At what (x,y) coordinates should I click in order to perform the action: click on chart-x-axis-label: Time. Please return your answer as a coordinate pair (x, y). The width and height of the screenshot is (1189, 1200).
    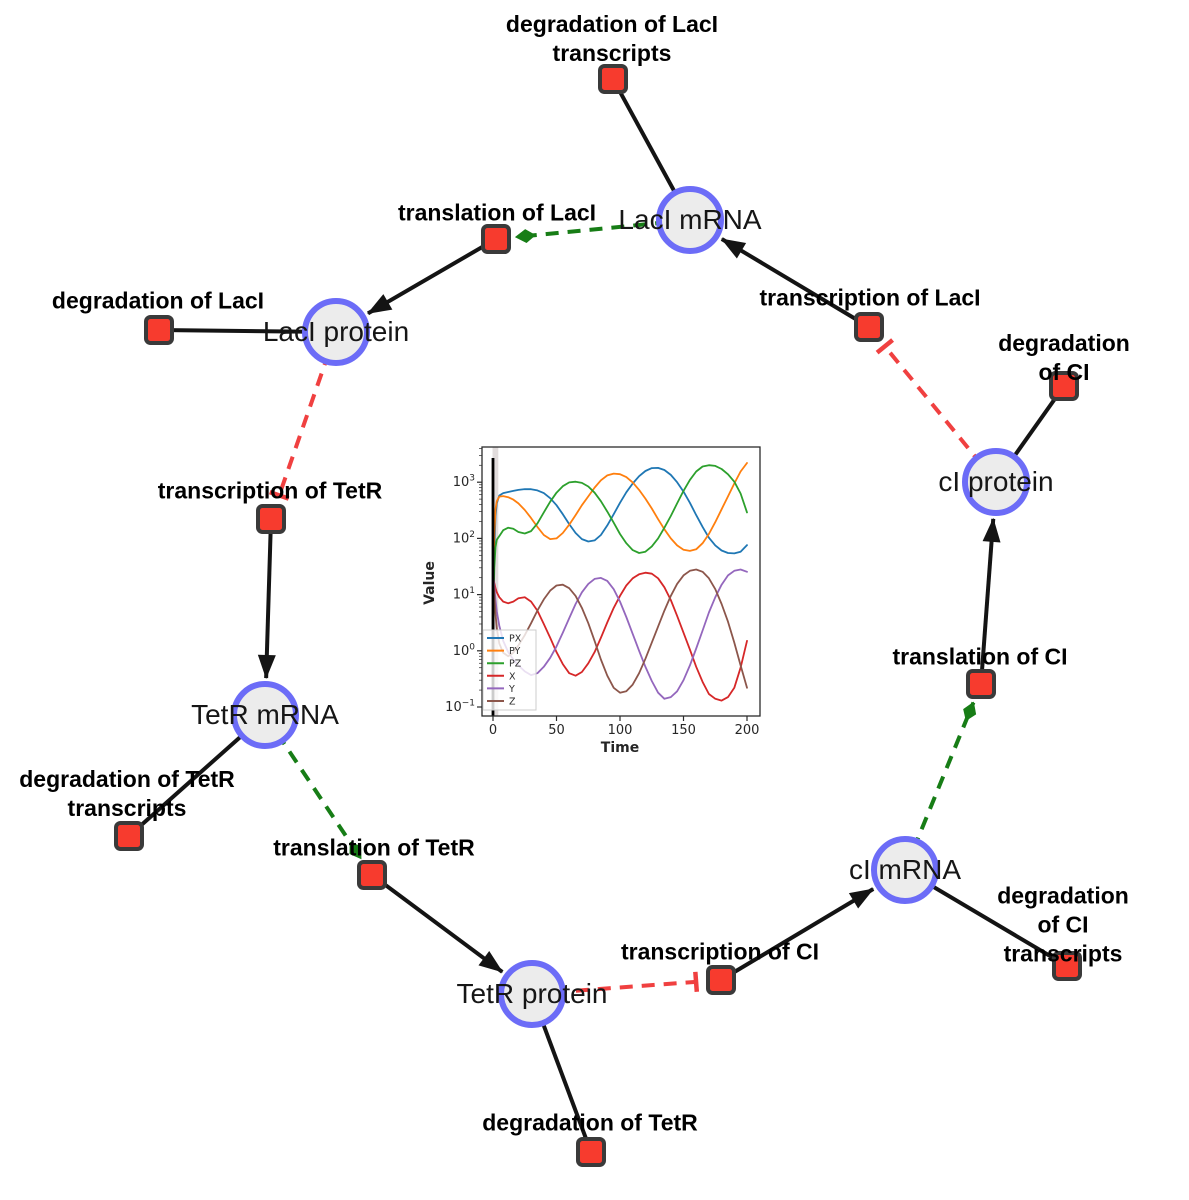
    Looking at the image, I should click on (620, 748).